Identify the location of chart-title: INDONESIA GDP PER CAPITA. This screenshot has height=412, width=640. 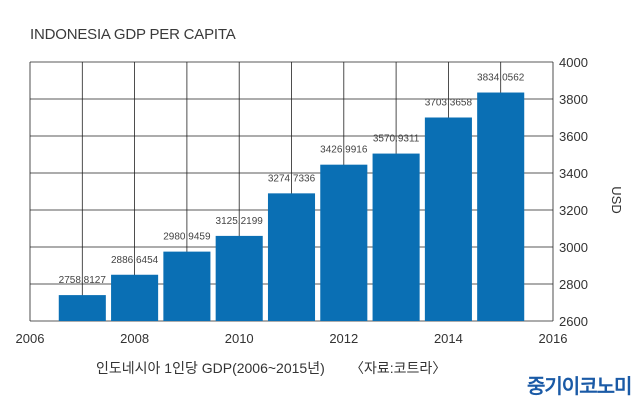
(133, 34).